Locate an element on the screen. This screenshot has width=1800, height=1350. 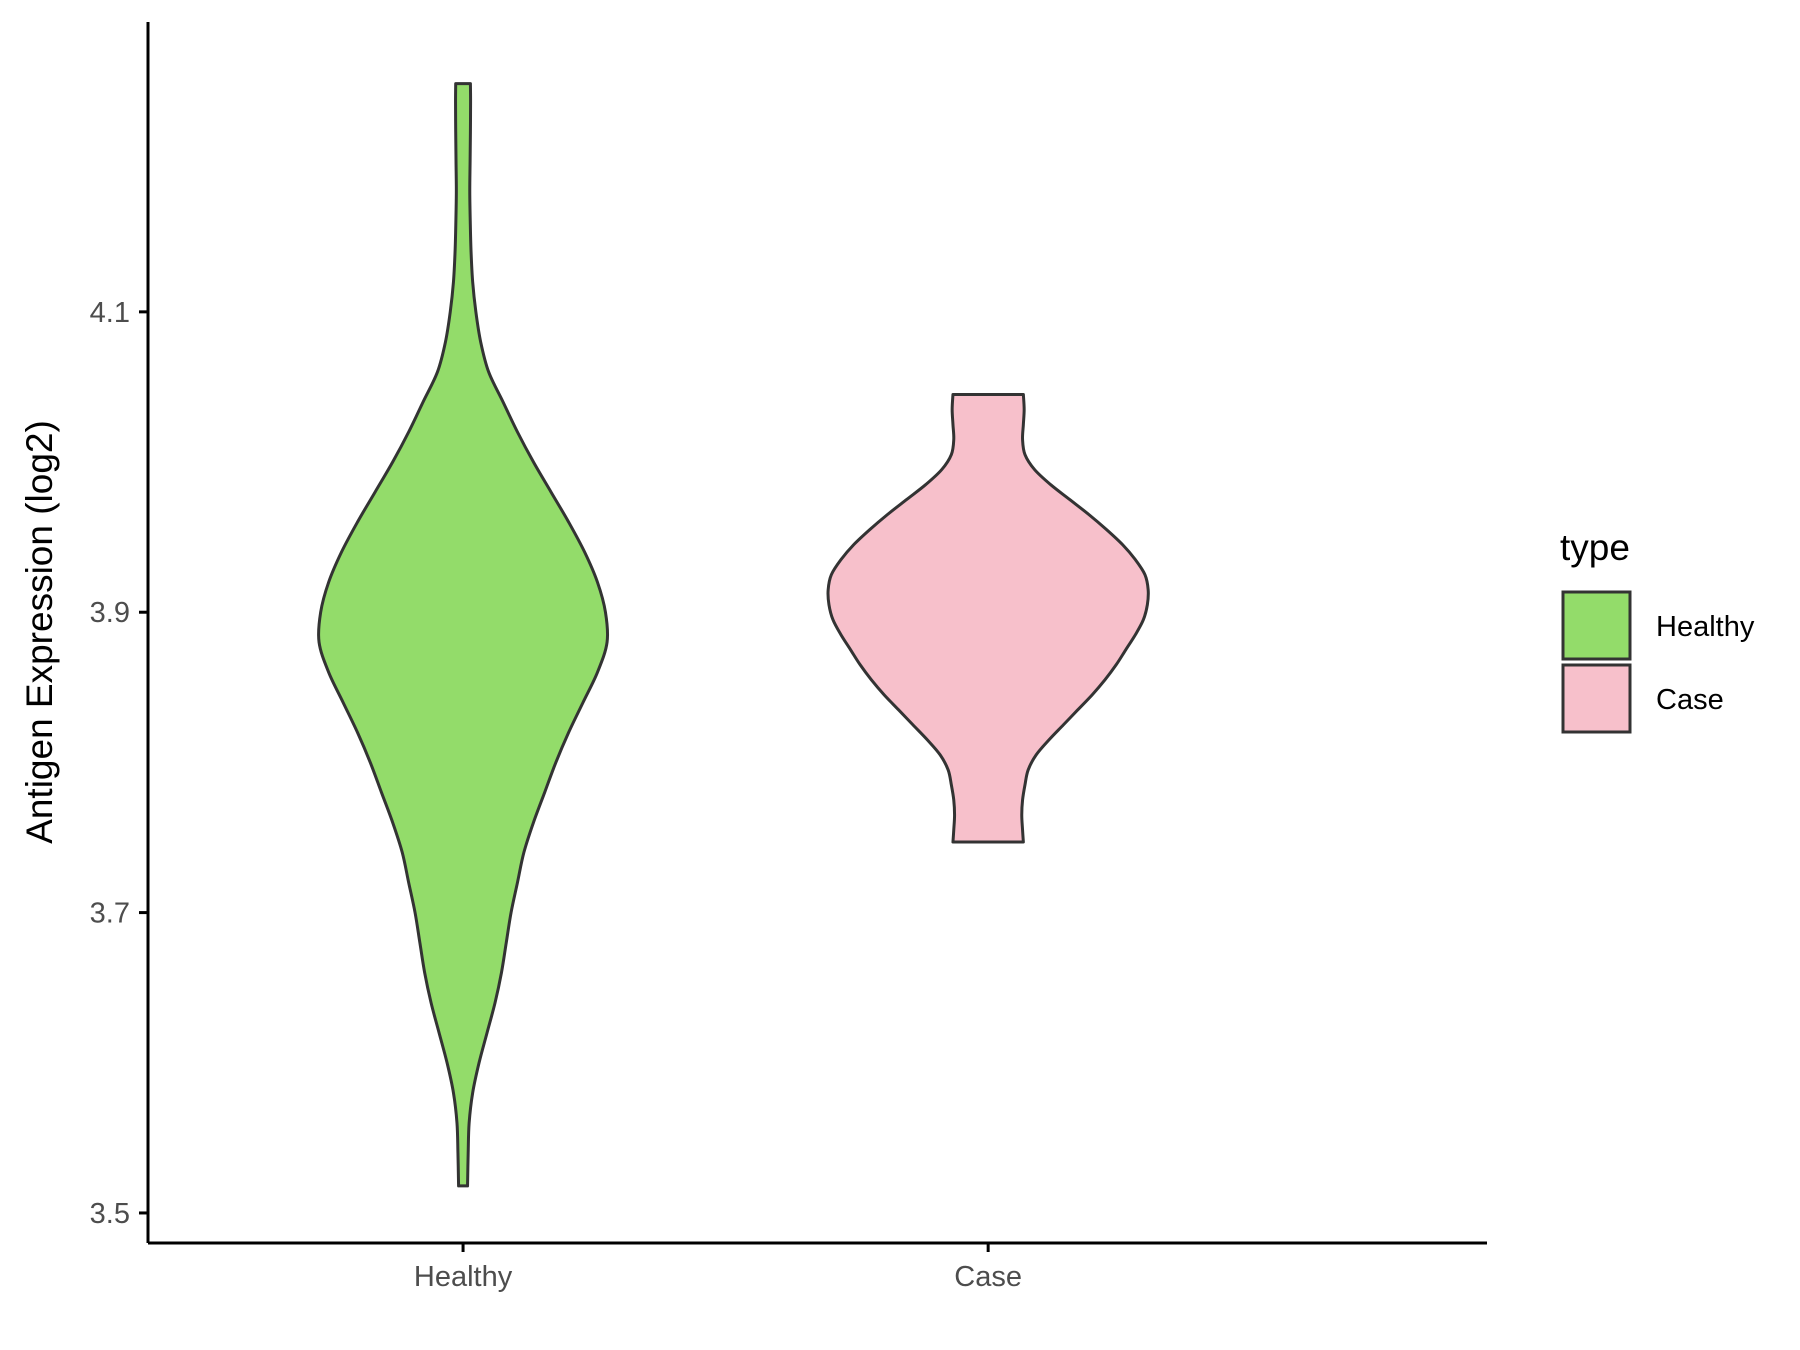
x-tick-label: Healthy is located at coordinates (463, 1277).